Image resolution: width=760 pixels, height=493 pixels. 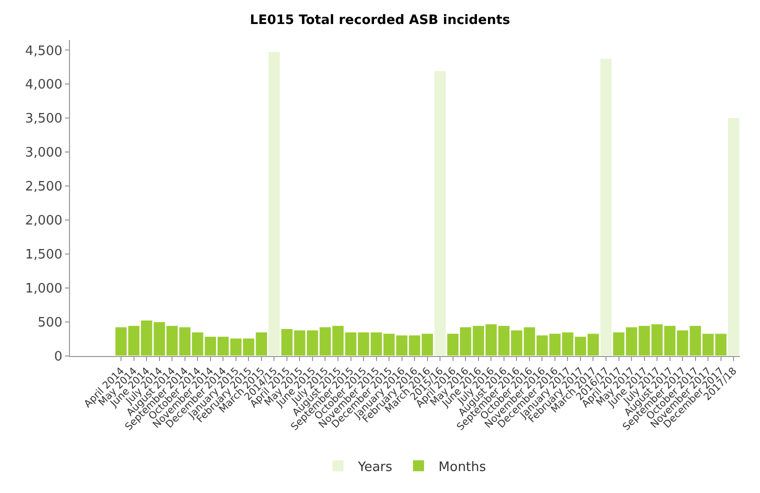 What do you see at coordinates (43, 187) in the screenshot?
I see `y-tick-label: 2,500` at bounding box center [43, 187].